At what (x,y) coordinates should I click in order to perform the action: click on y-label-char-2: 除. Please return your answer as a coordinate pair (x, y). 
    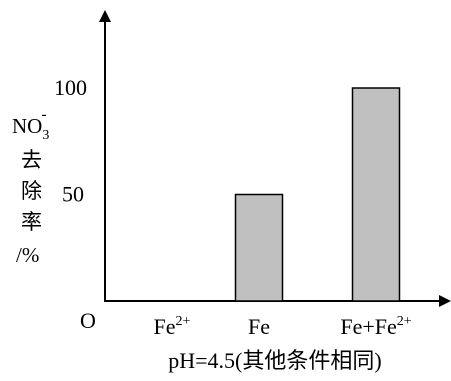
    Looking at the image, I should click on (31, 191).